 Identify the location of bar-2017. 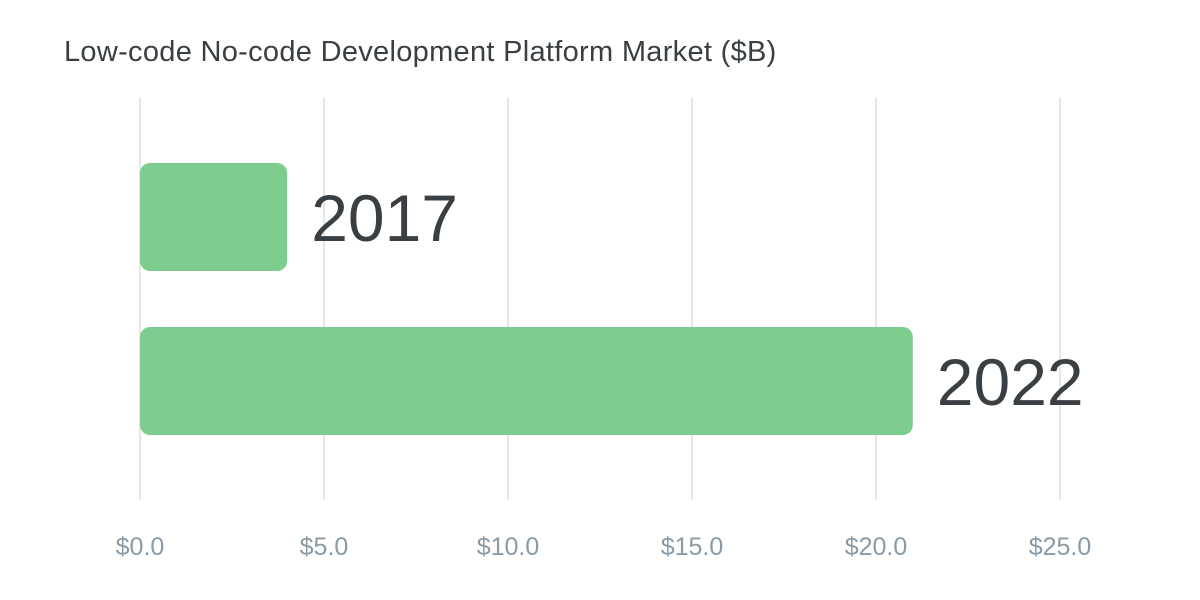
(214, 217).